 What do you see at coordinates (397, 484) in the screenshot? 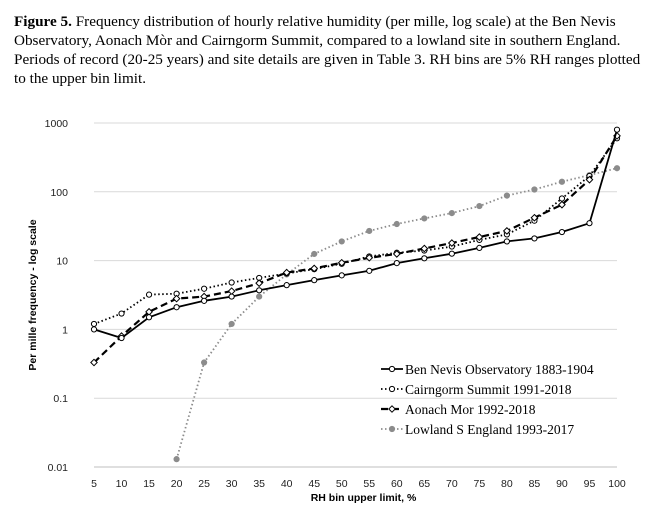
I see `x-tick-label: 60` at bounding box center [397, 484].